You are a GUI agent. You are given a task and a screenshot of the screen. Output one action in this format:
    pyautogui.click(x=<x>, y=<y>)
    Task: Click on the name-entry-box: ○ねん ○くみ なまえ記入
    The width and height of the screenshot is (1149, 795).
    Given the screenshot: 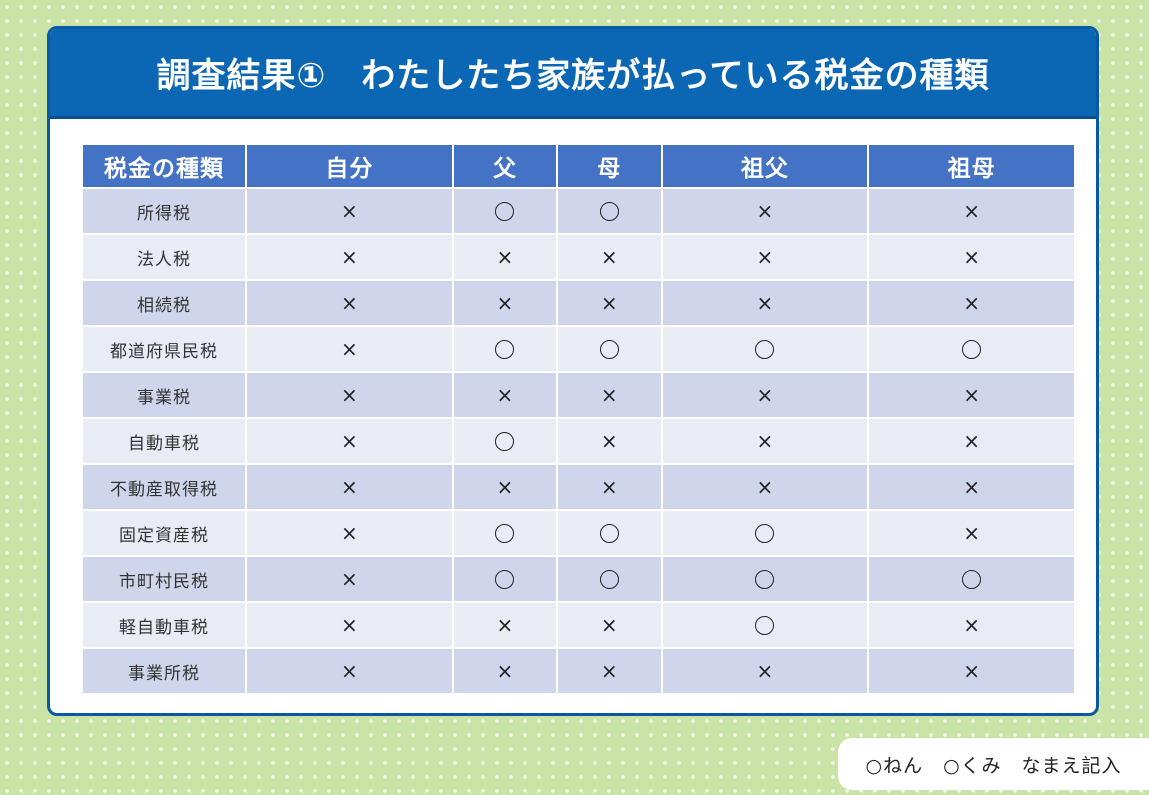 What is the action you would take?
    pyautogui.click(x=993, y=764)
    